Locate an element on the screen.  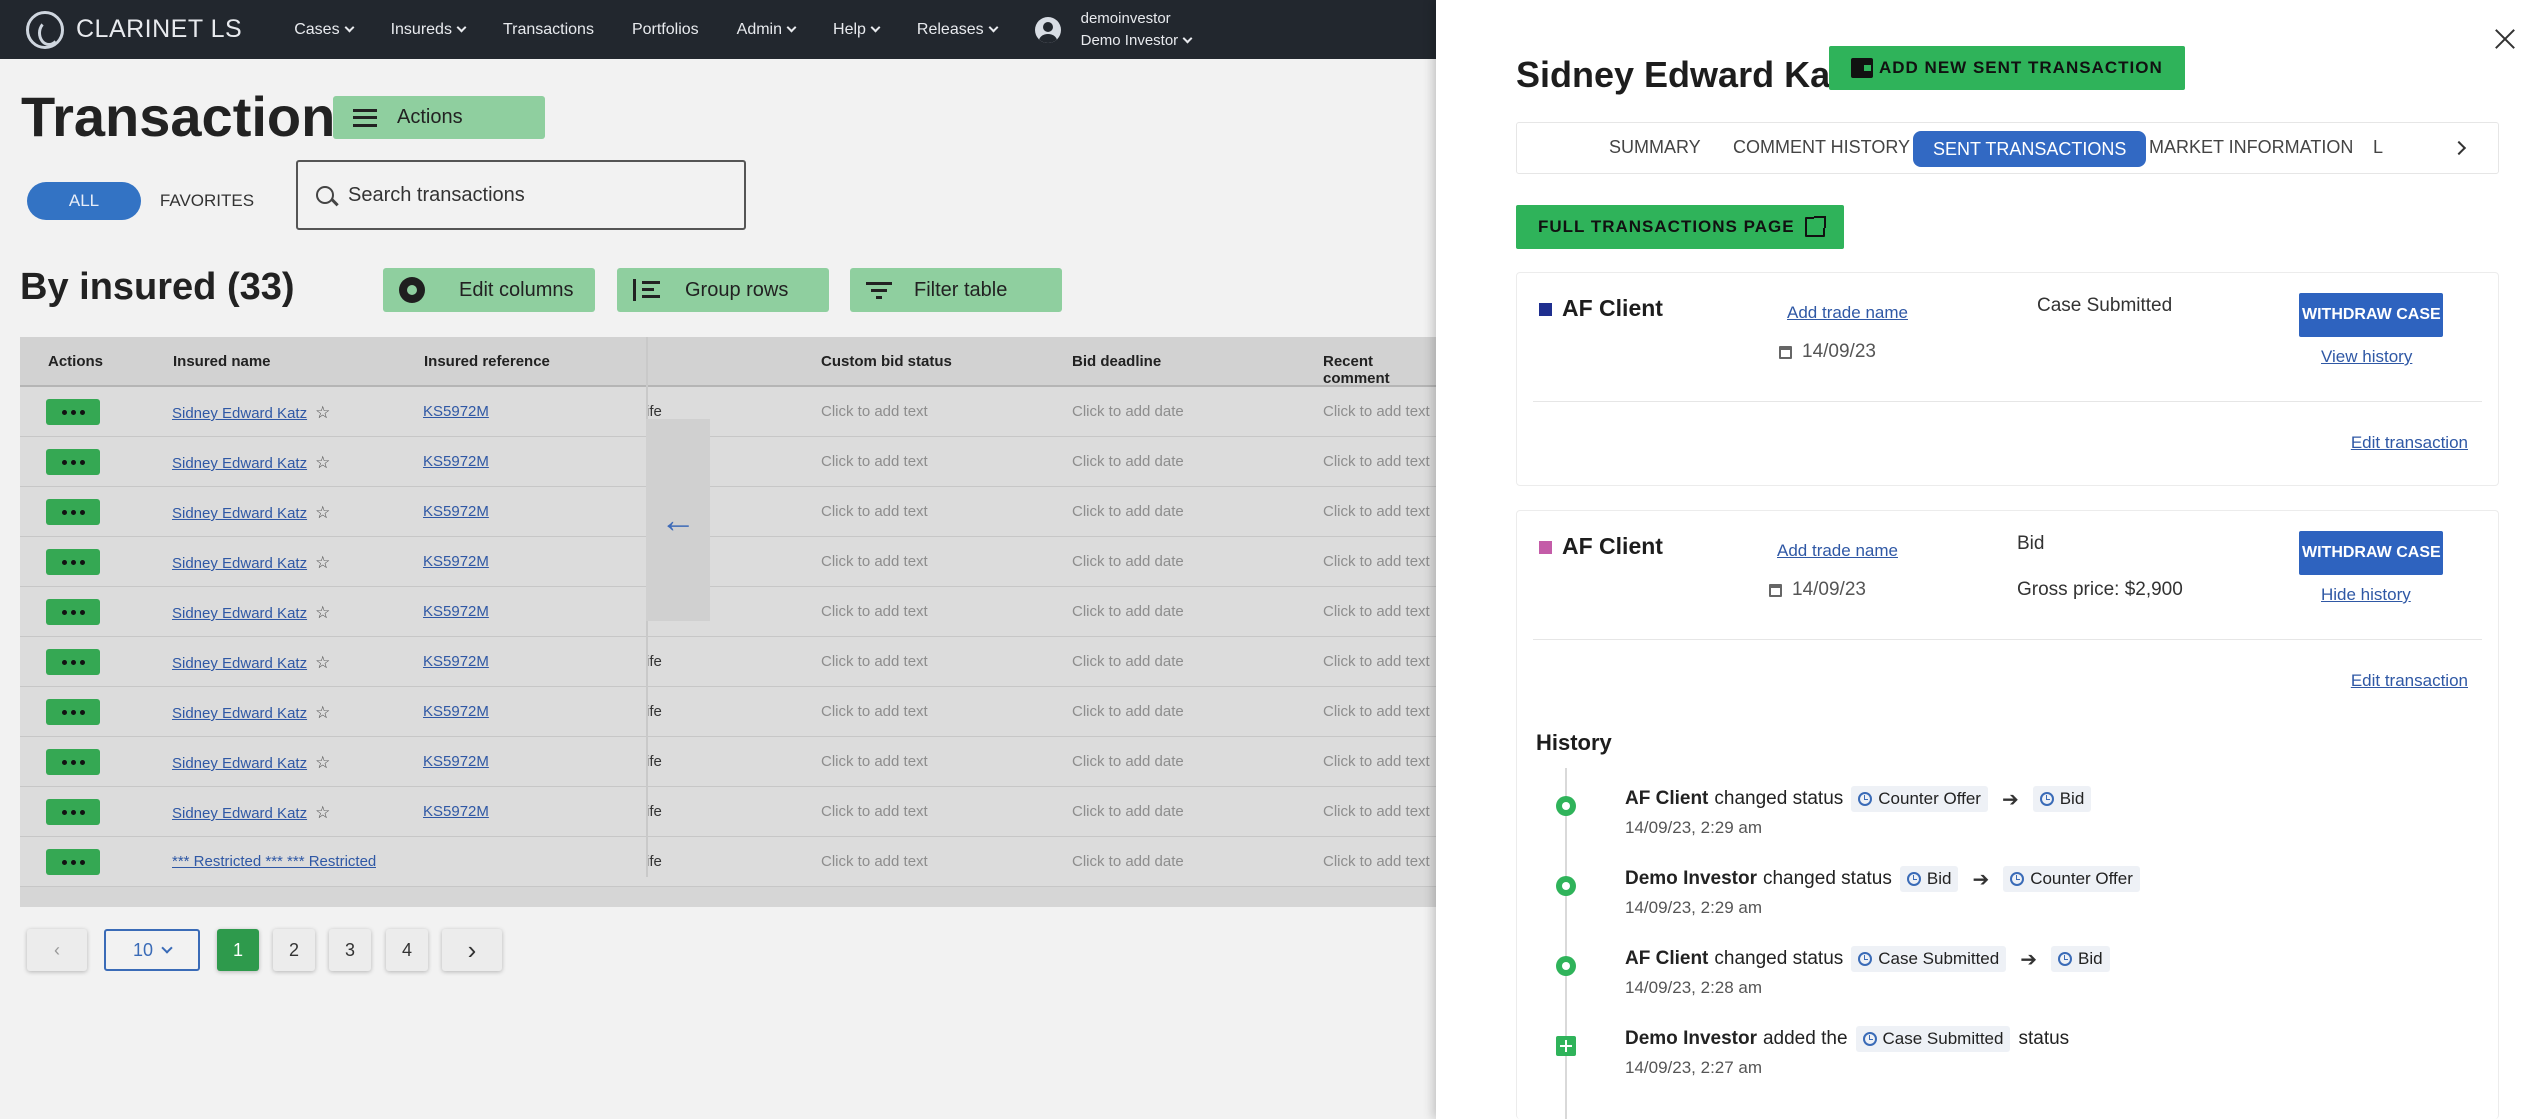
group-rows-button: Group rows is located at coordinates (723, 290).